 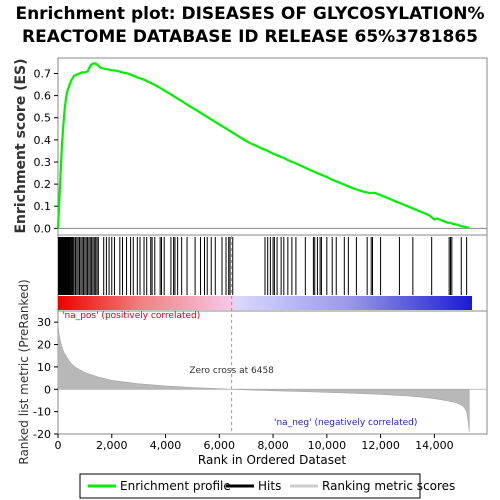 What do you see at coordinates (44, 322) in the screenshot?
I see `ranked-y-tick-label: 30` at bounding box center [44, 322].